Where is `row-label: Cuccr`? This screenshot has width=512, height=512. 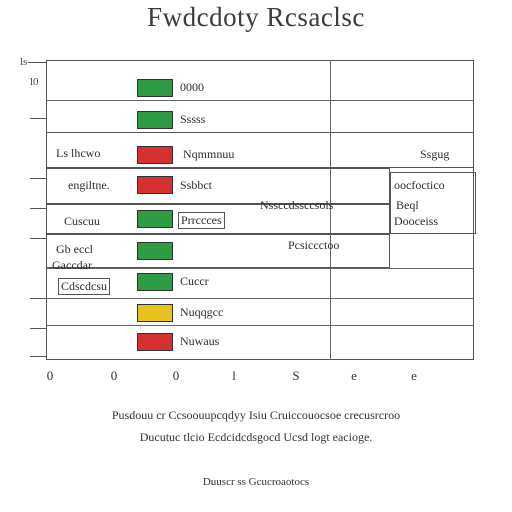 row-label: Cuccr is located at coordinates (194, 281).